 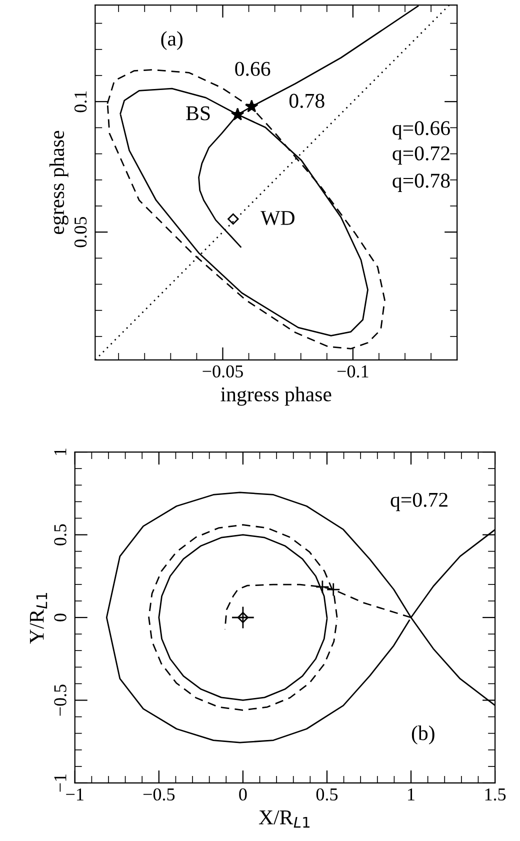 What do you see at coordinates (172, 40) in the screenshot?
I see `annotation: (a)` at bounding box center [172, 40].